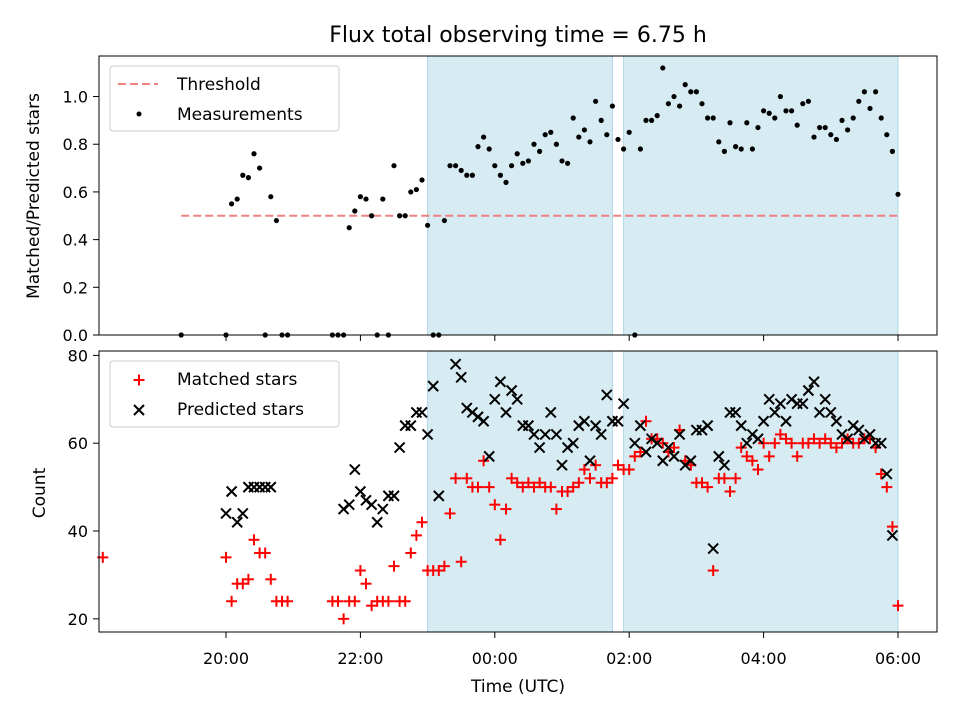 This screenshot has width=960, height=724. I want to click on top-y-ticks: 0.0 0.2 0.4 0.6 0.8 1.0, so click(81, 216).